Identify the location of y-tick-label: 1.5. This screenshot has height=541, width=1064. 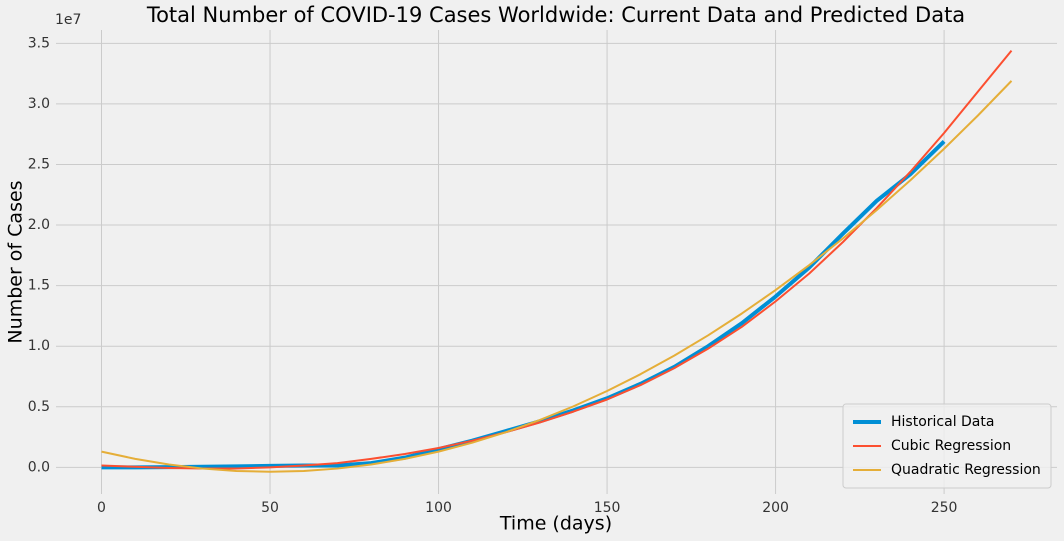
(39, 286).